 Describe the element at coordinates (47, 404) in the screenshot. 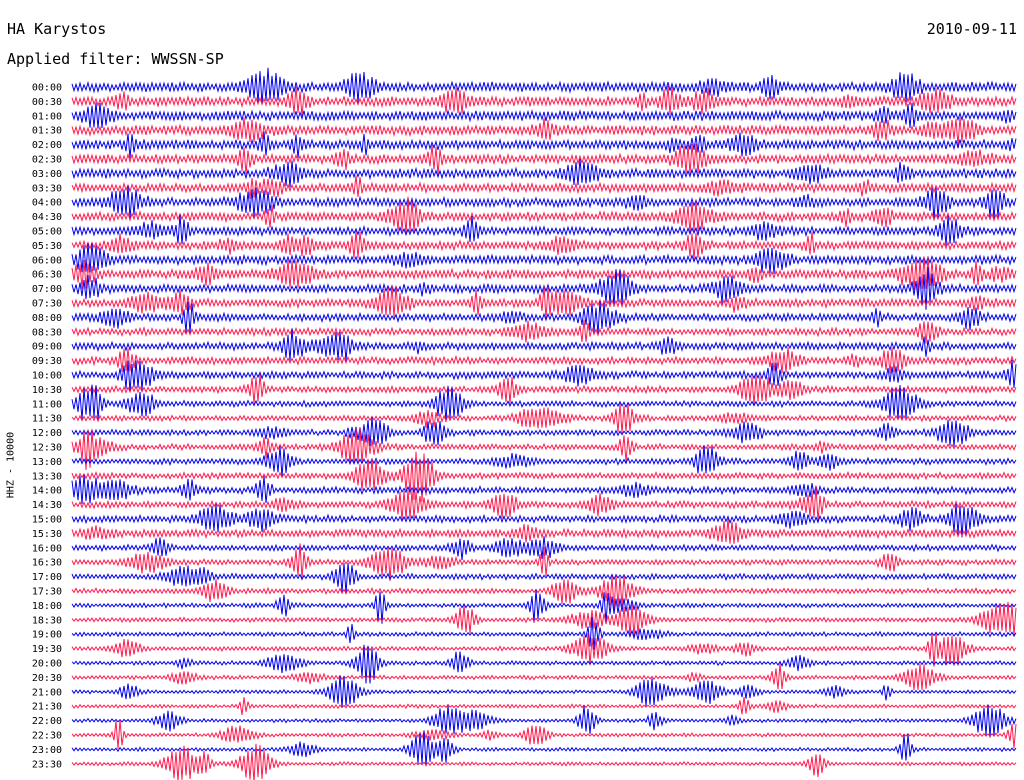

I see `time-label: 11:00` at that location.